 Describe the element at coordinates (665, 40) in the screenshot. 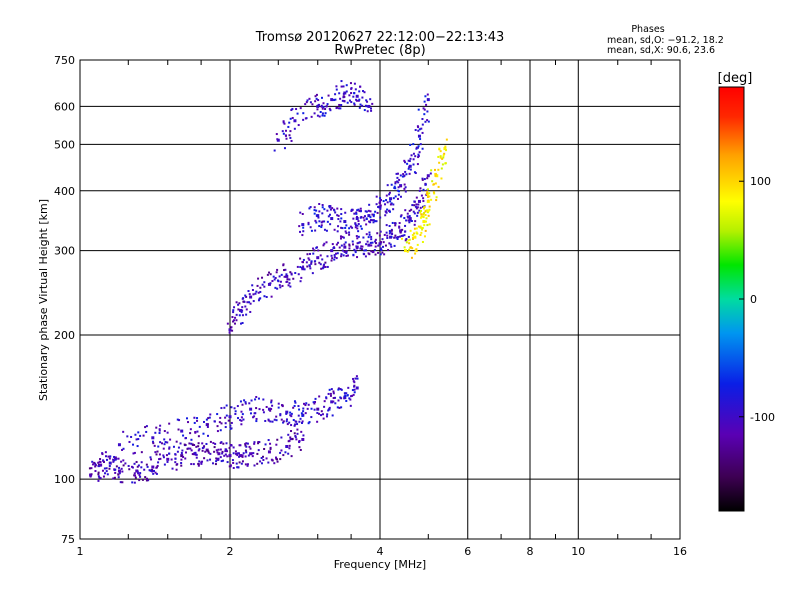

I see `phase-stats-o-mode: mean, sd,O: −91.2, 18.2` at that location.